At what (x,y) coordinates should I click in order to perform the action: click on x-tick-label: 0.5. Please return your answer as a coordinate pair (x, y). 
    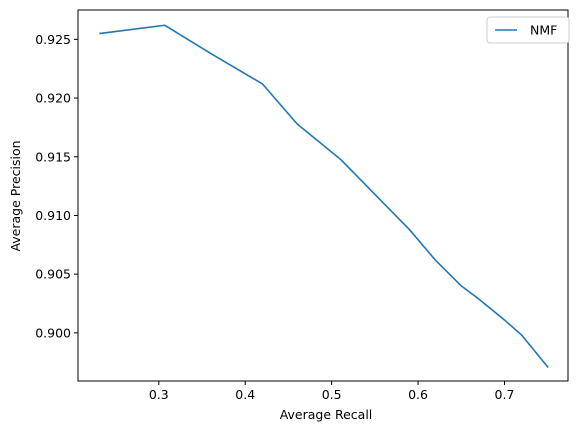
    Looking at the image, I should click on (332, 394).